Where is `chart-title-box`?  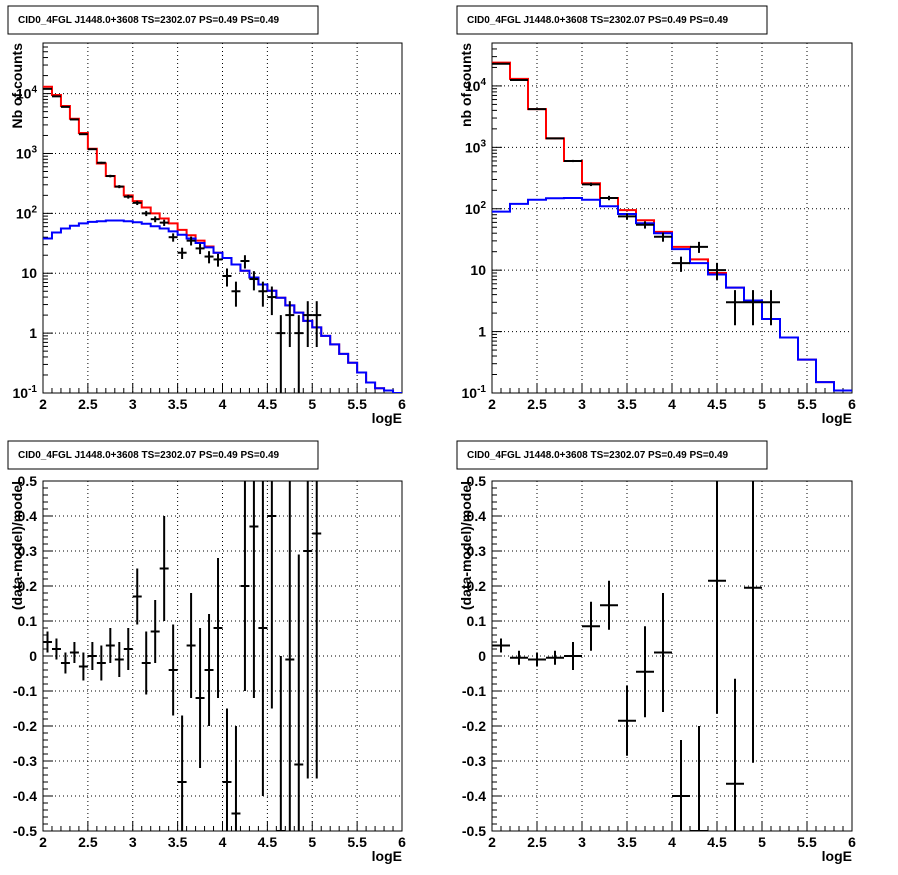 chart-title-box is located at coordinates (163, 20).